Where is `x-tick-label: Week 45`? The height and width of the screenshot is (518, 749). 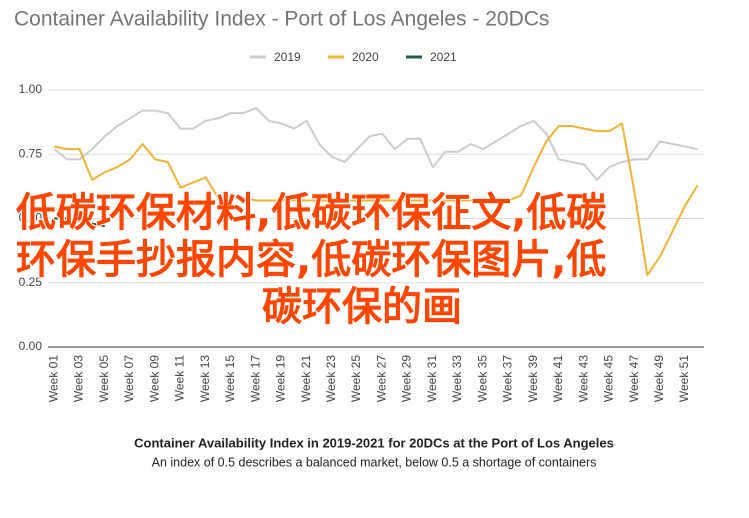
x-tick-label: Week 45 is located at coordinates (609, 378).